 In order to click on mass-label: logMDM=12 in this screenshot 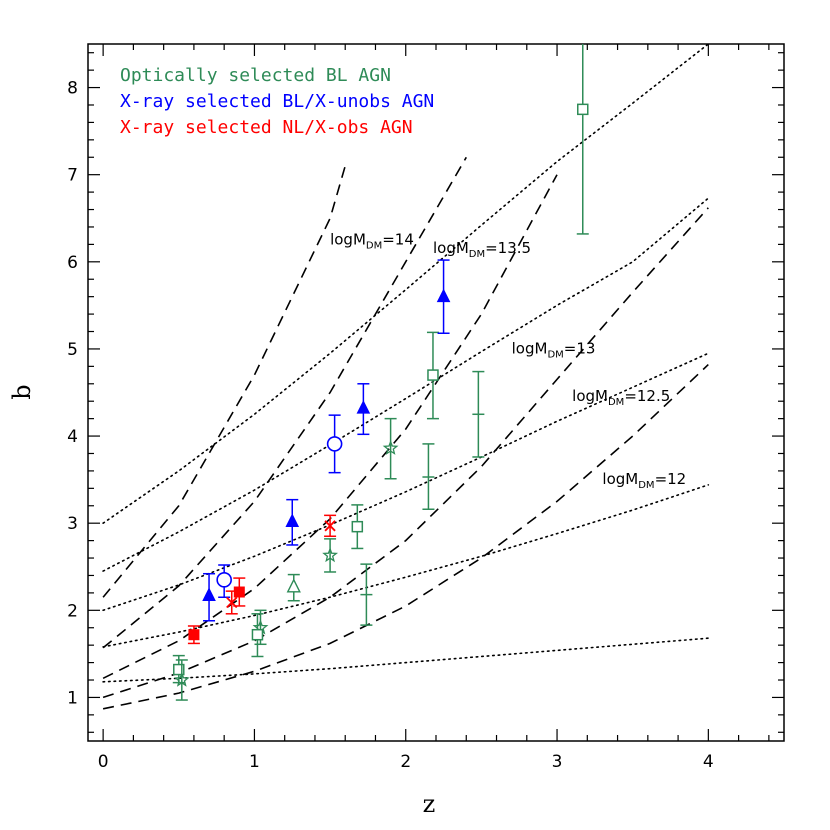, I will do `click(644, 480)`.